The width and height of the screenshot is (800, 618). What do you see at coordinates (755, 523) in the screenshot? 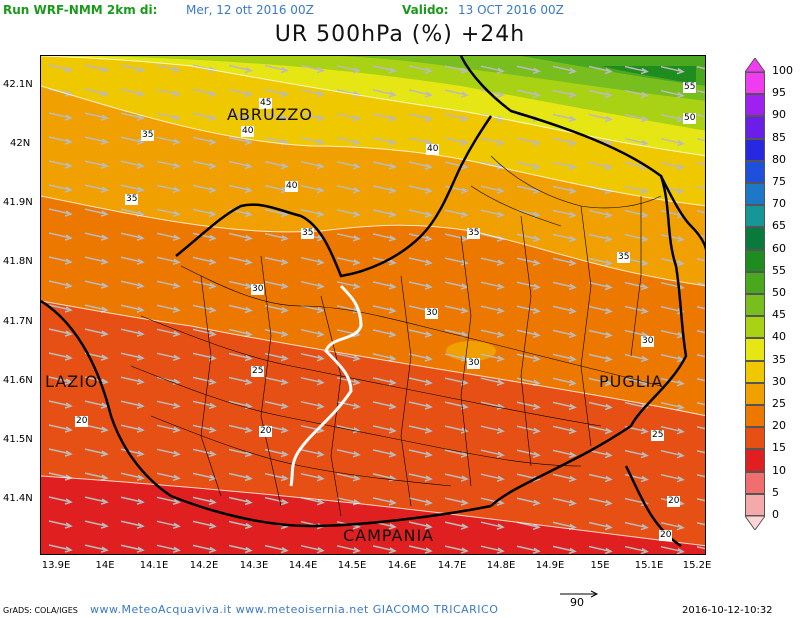
I see `legend-bottom-arrow-icon` at bounding box center [755, 523].